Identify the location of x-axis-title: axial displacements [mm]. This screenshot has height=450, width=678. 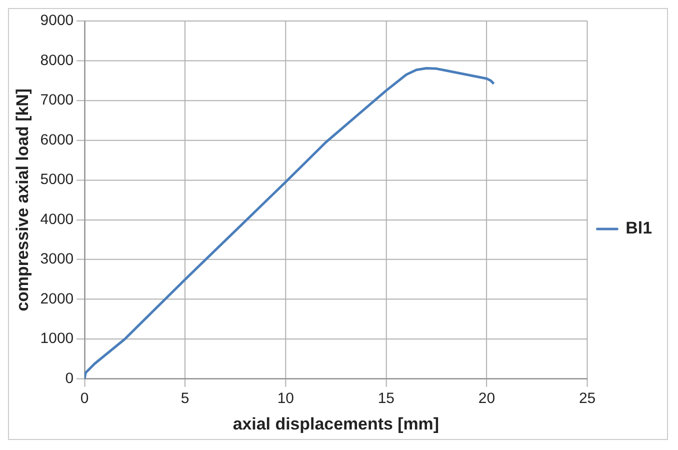
(335, 424).